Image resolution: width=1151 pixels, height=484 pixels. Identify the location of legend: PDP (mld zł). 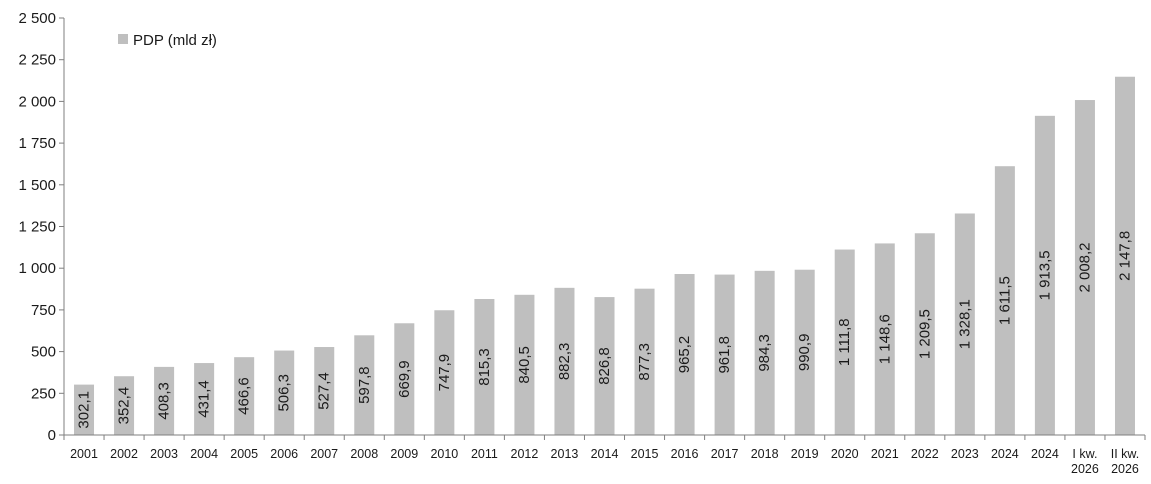
(167, 40).